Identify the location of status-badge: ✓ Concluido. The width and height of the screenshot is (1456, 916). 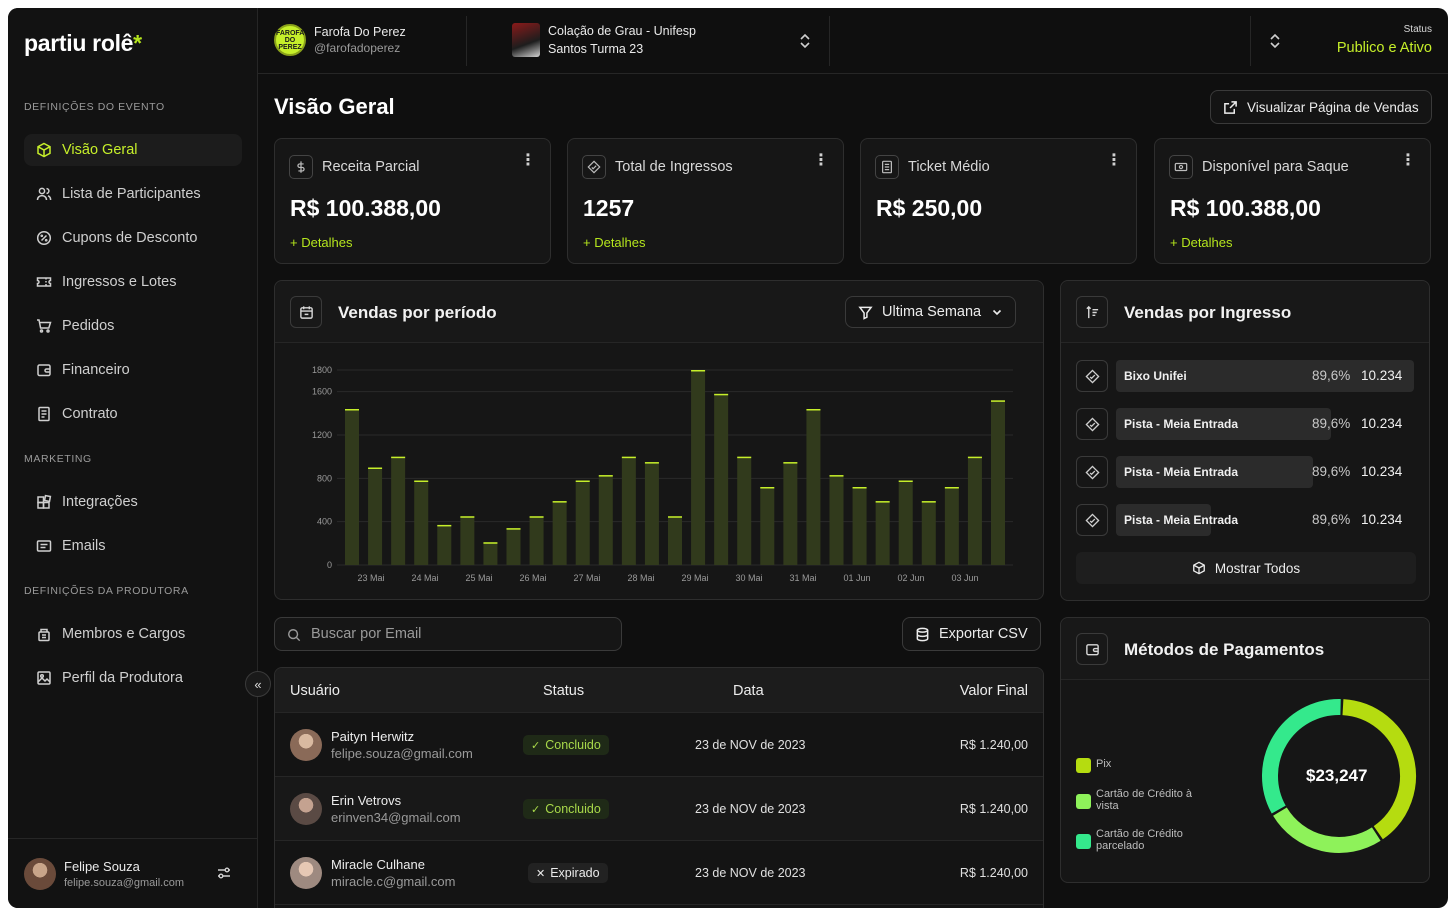
(566, 745).